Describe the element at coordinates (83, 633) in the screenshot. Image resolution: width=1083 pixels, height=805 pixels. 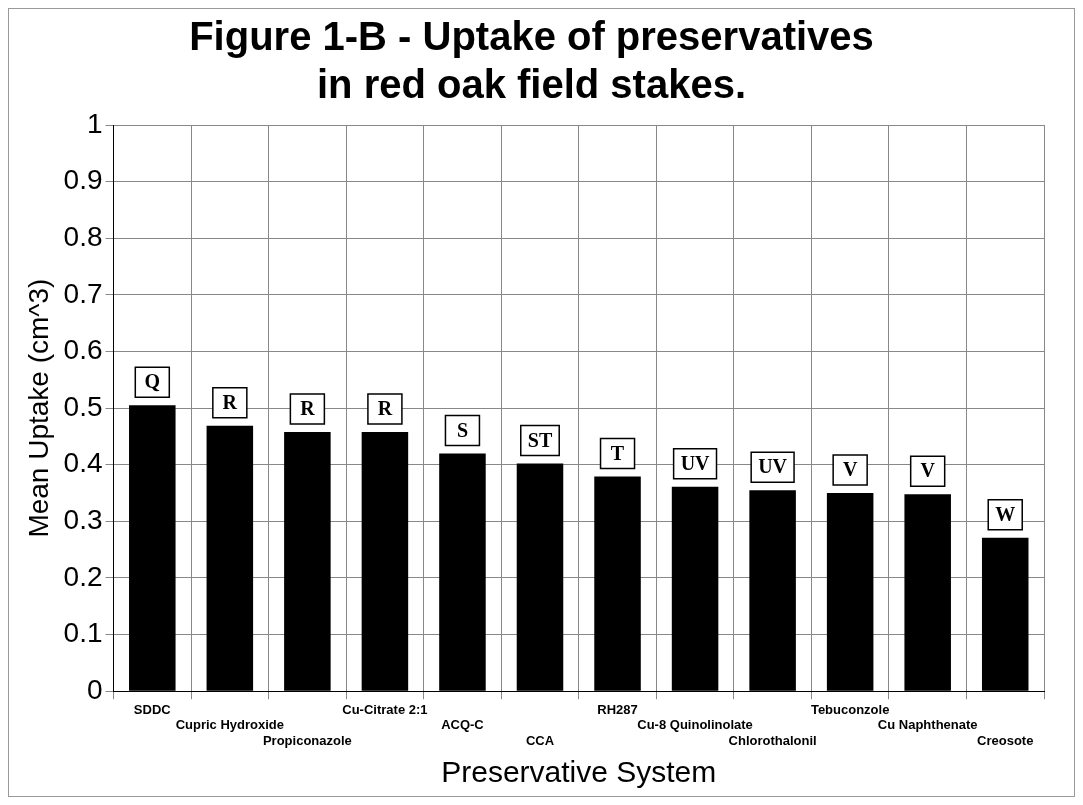
I see `y-tick-label: 0.1` at that location.